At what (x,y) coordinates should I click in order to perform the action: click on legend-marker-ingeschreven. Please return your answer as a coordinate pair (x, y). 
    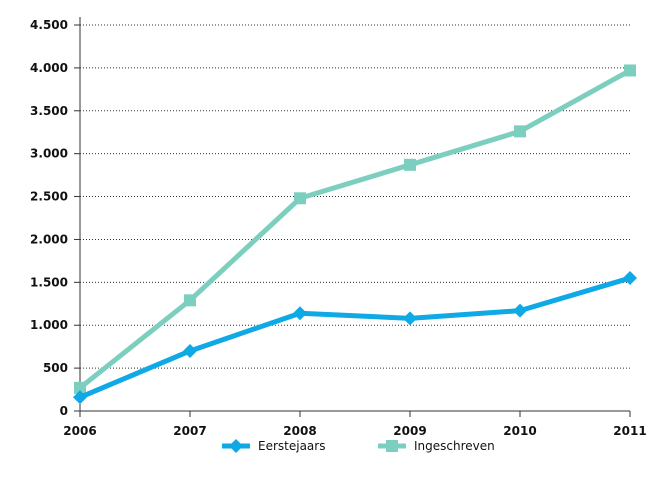
    Looking at the image, I should click on (392, 446).